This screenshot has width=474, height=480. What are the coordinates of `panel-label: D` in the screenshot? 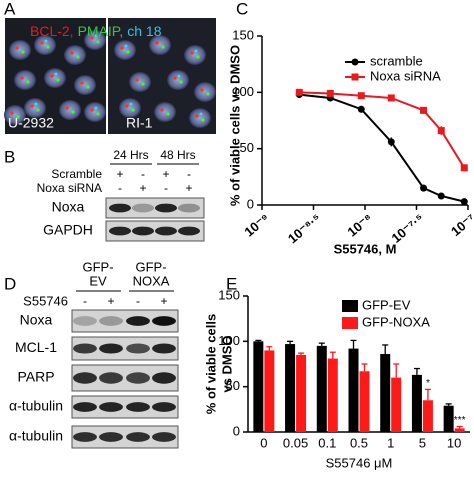 It's located at (10, 283).